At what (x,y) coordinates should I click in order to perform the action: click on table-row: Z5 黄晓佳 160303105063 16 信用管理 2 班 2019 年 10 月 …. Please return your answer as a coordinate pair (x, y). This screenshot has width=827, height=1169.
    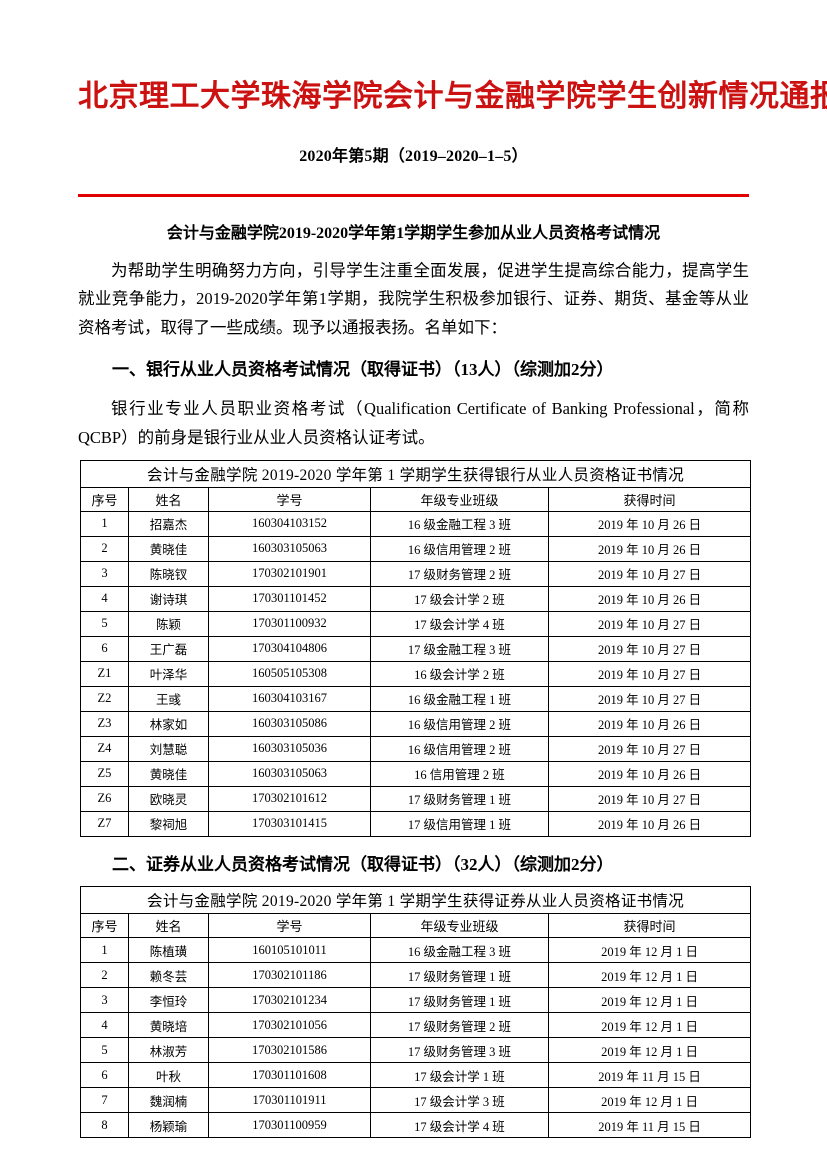
    Looking at the image, I should click on (416, 773).